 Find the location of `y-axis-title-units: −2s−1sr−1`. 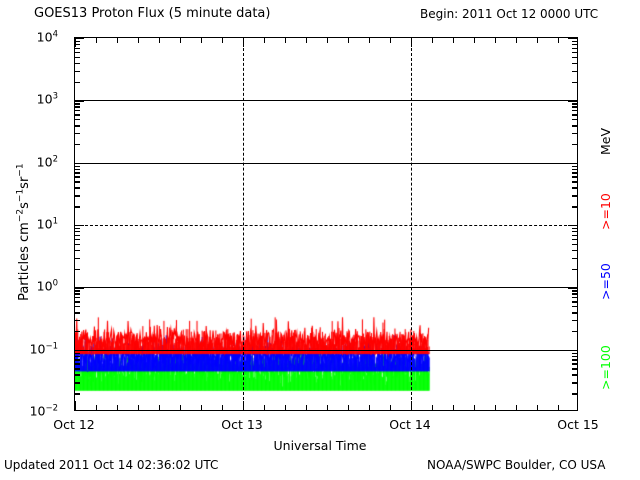

y-axis-title-units: −2s−1sr−1 is located at coordinates (24, 193).